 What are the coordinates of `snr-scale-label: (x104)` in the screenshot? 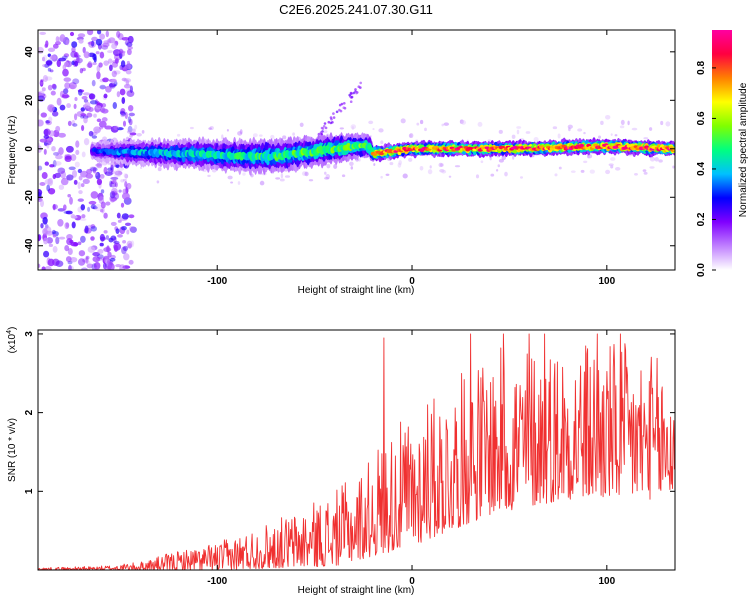 It's located at (12, 340).